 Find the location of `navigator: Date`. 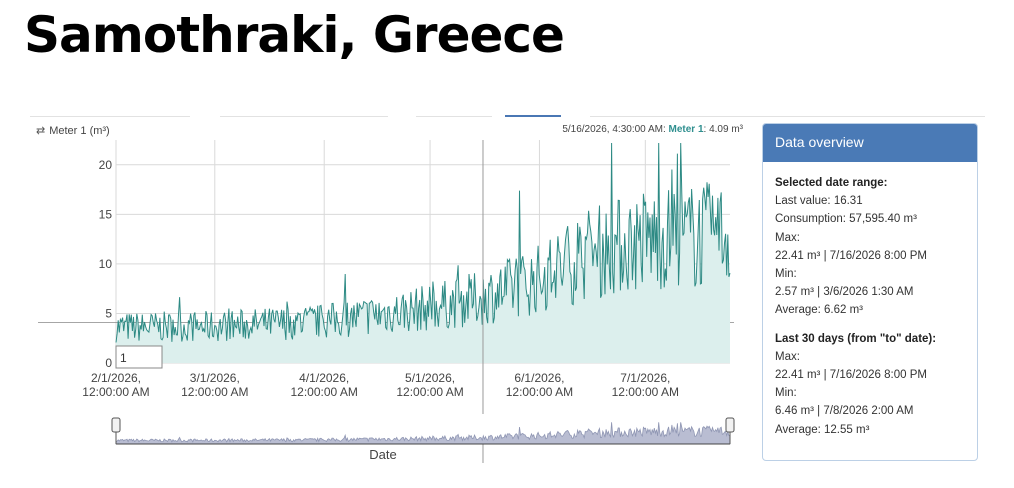

navigator: Date is located at coordinates (423, 438).